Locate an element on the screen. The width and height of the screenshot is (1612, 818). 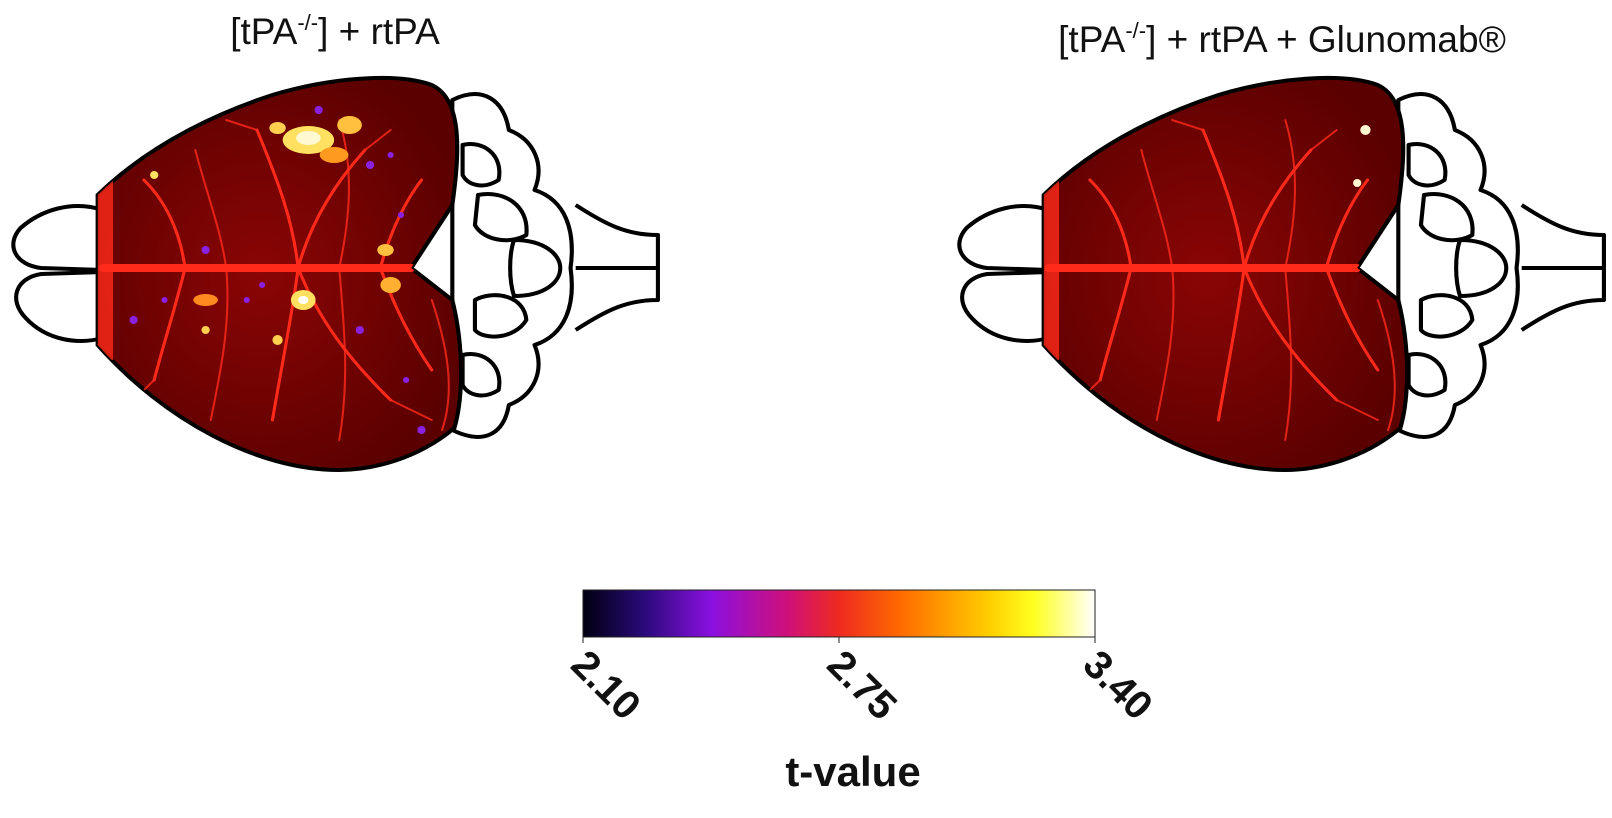
panel-title: [tPA-/-] + rtPA + Glunomab® is located at coordinates (1282, 39).